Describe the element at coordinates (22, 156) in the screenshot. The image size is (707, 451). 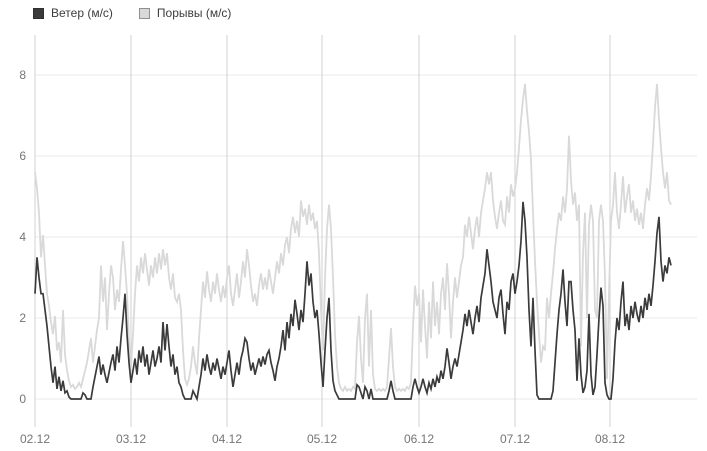
I see `y-tick-label: 6` at that location.